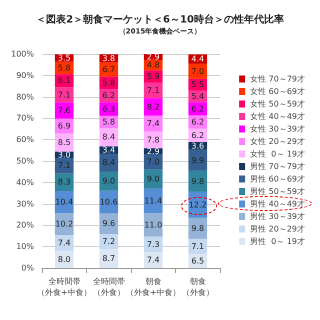 This screenshot has height=320, width=320. Describe the element at coordinates (64, 202) in the screenshot. I see `data-label: 10.4` at that location.